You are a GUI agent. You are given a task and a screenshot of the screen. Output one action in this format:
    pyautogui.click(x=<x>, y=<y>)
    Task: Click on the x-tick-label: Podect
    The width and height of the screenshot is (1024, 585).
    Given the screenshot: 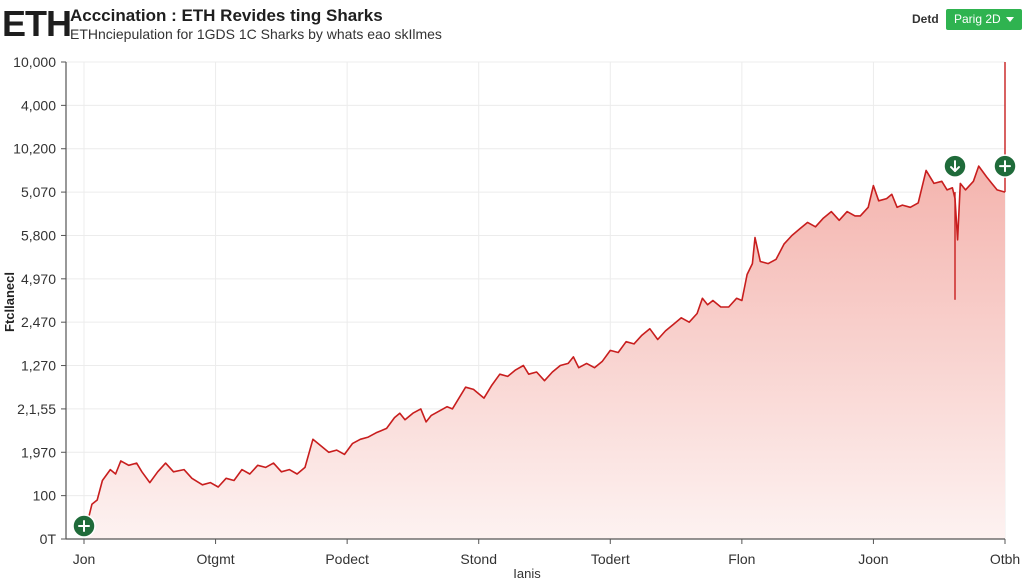 What is the action you would take?
    pyautogui.click(x=347, y=559)
    